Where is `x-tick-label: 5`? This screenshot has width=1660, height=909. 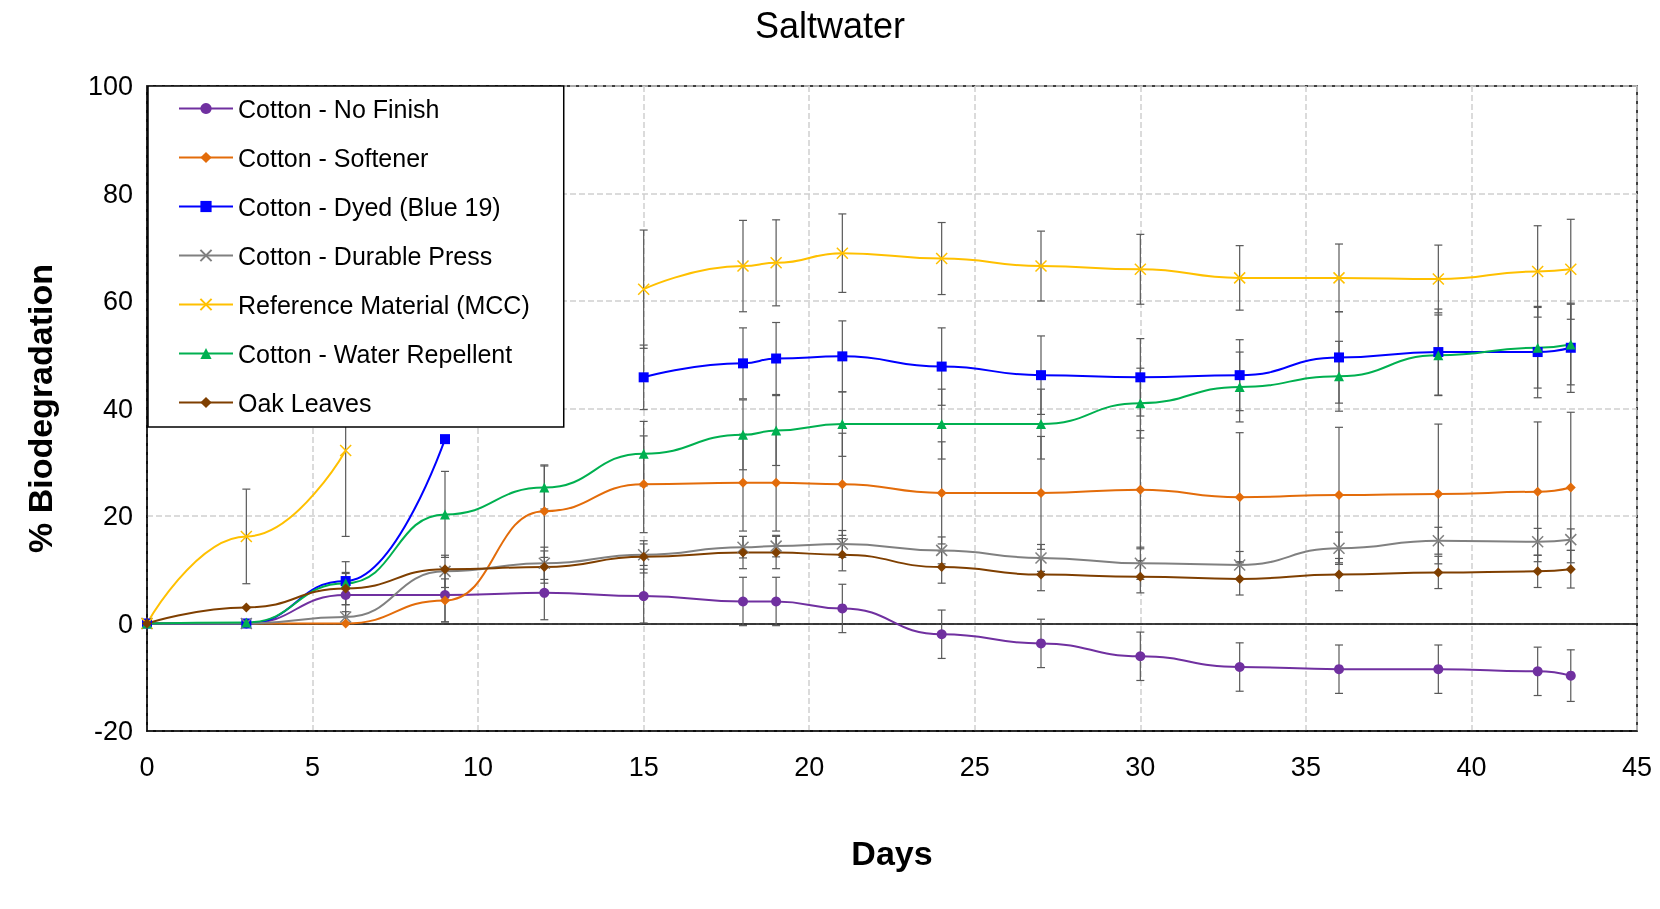 x-tick-label: 5 is located at coordinates (313, 766).